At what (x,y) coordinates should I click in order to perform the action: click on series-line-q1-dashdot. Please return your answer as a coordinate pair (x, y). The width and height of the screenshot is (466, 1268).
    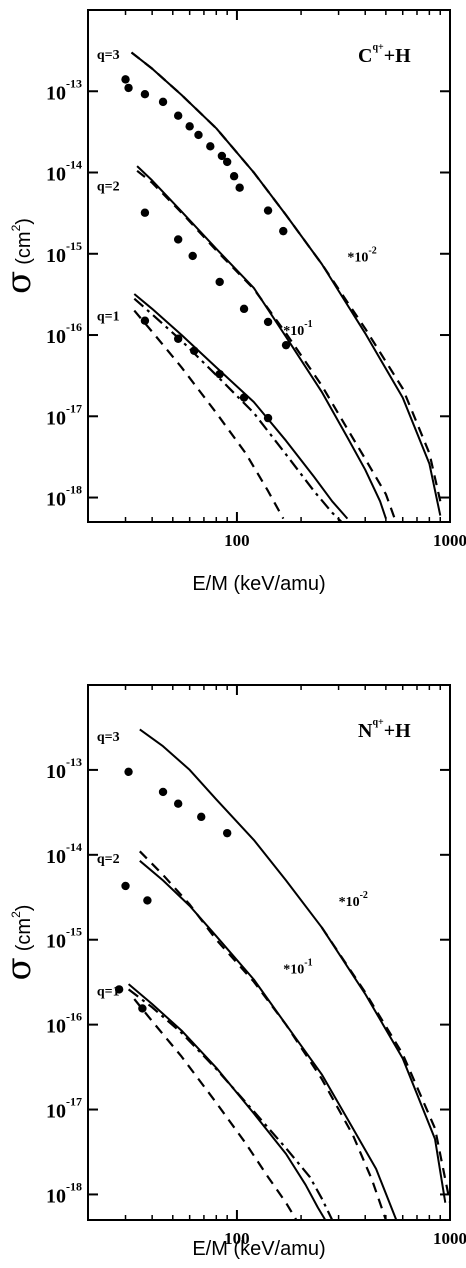
    Looking at the image, I should click on (238, 410).